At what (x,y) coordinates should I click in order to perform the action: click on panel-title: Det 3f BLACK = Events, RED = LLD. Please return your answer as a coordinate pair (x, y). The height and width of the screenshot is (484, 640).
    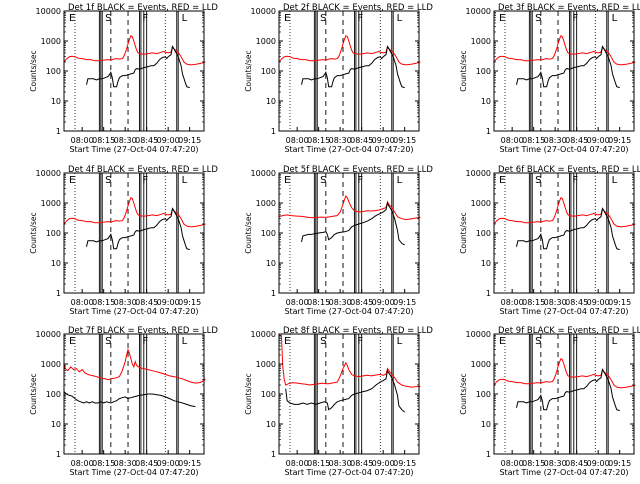
    Looking at the image, I should click on (569, 8).